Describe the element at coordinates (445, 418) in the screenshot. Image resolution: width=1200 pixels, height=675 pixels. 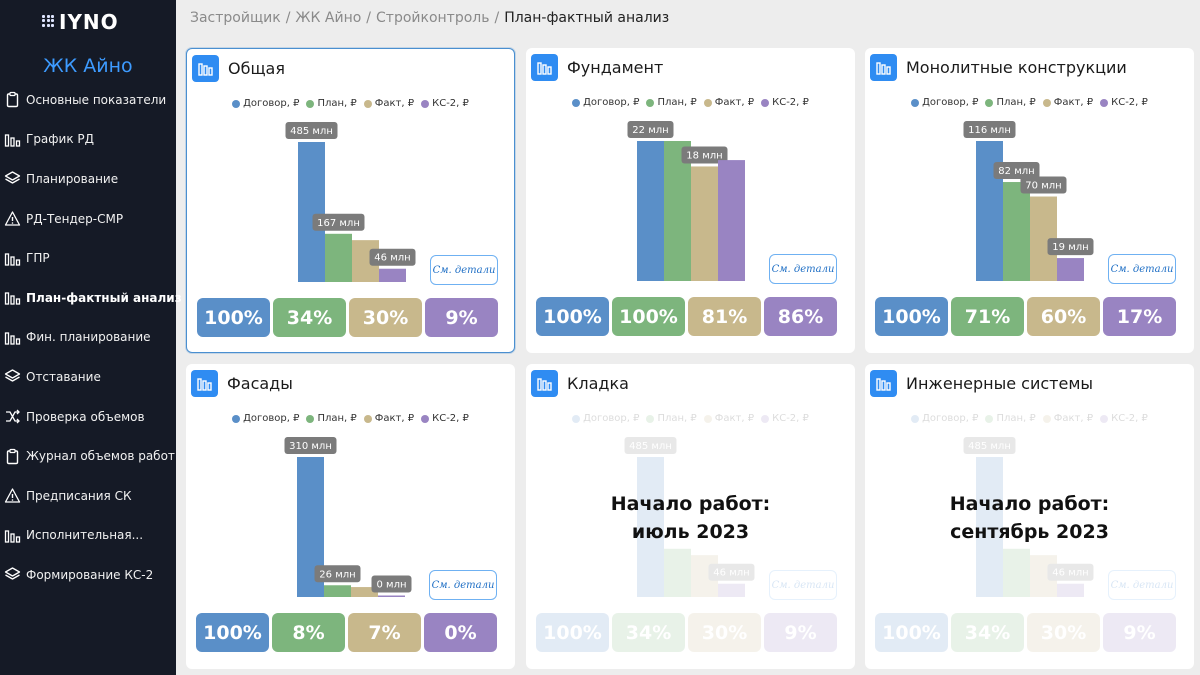
I see `legend-item: КС-2, ₽` at that location.